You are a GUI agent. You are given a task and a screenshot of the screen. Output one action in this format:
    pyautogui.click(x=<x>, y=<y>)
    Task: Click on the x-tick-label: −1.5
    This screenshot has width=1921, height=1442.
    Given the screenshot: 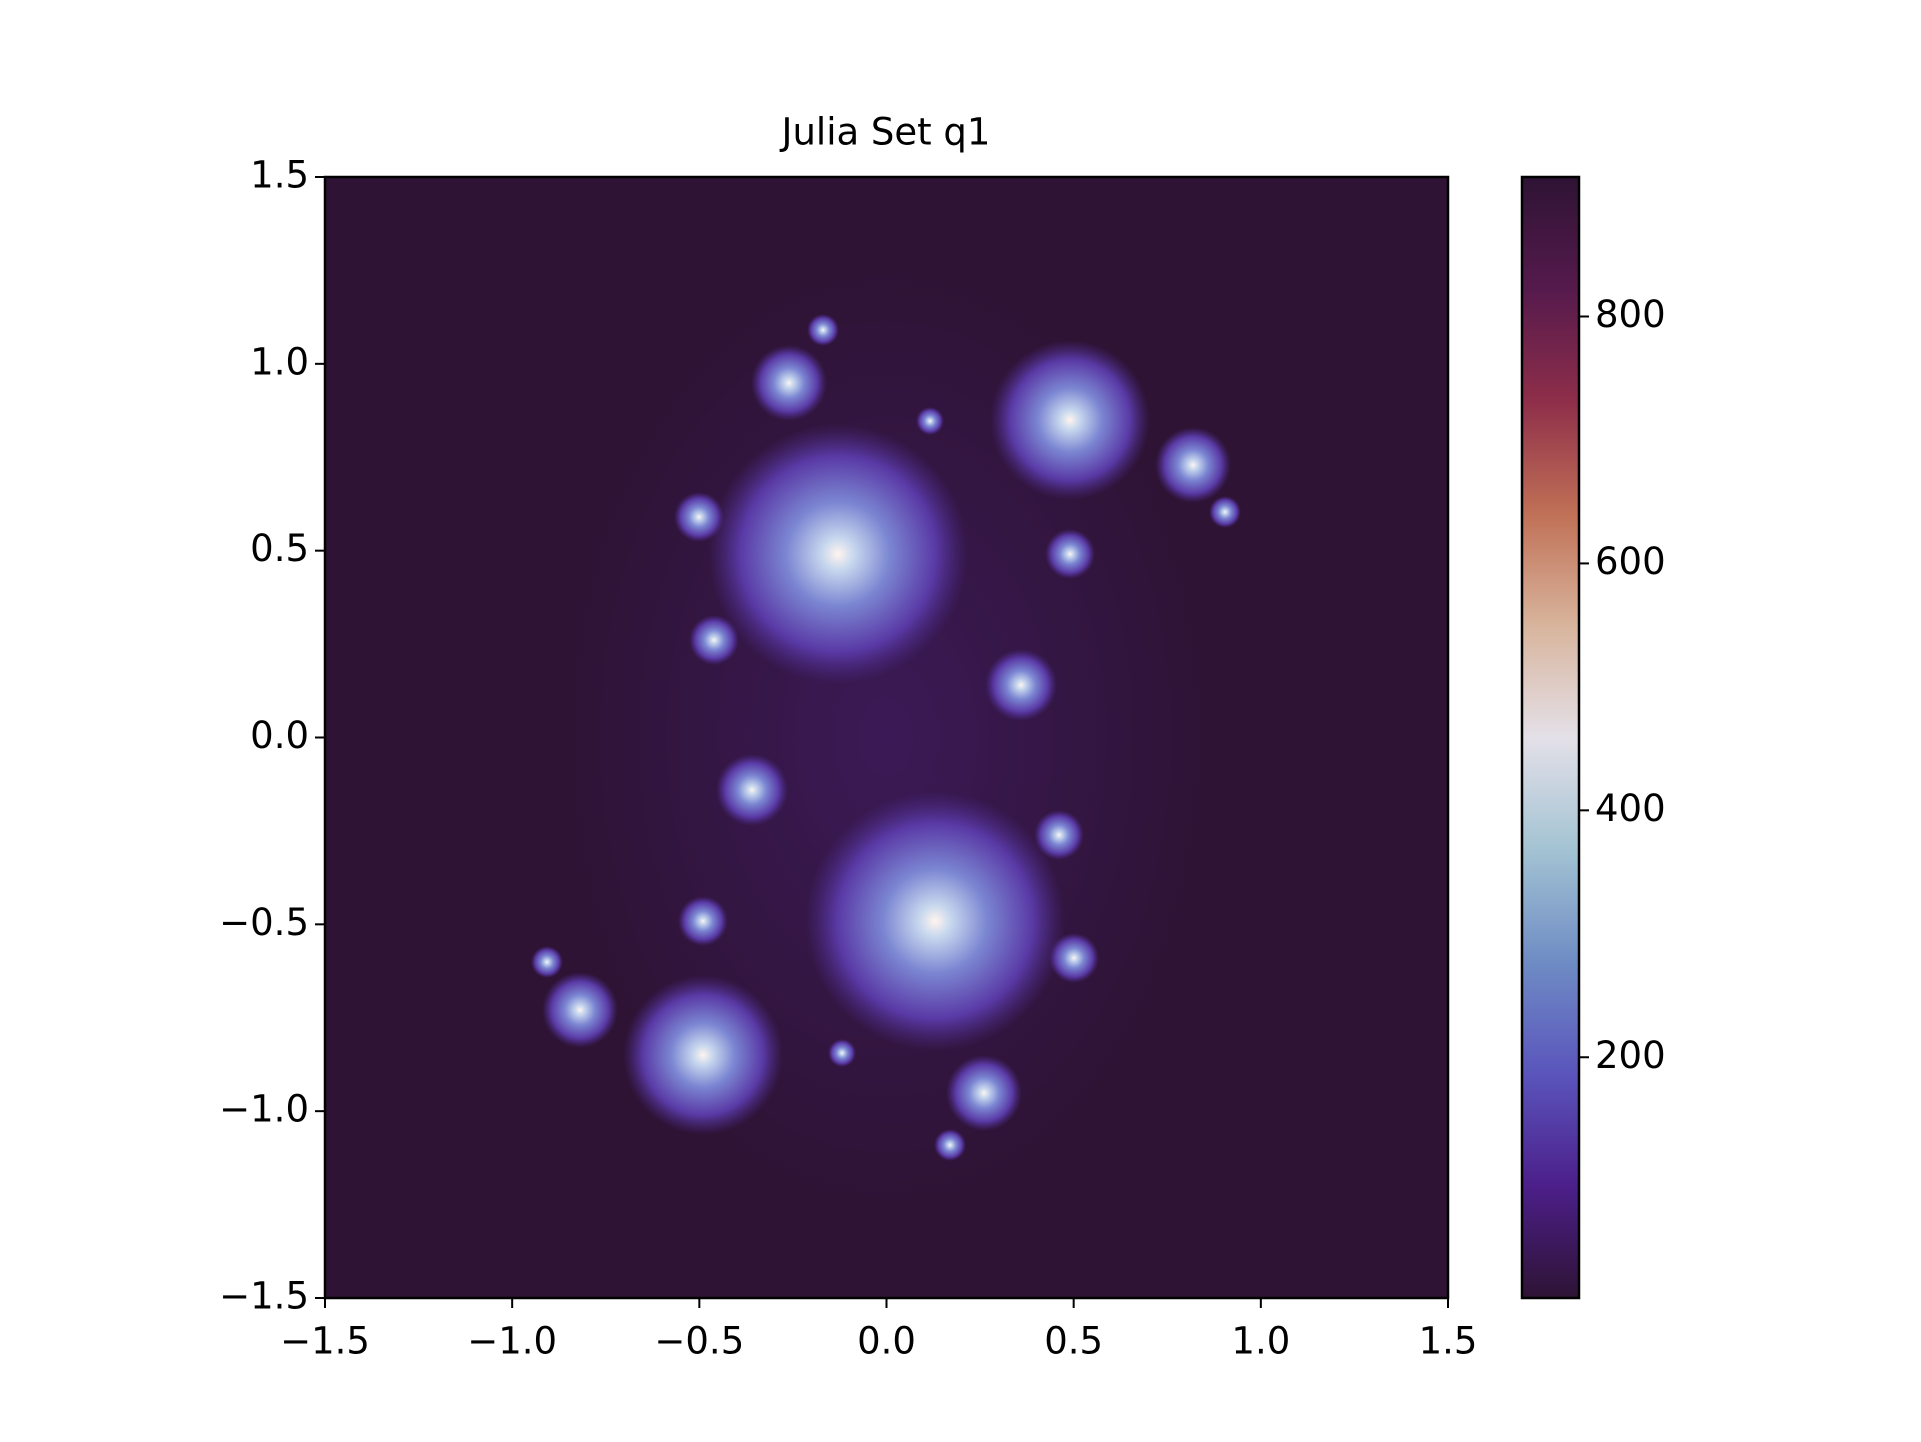 What is the action you would take?
    pyautogui.click(x=325, y=1341)
    